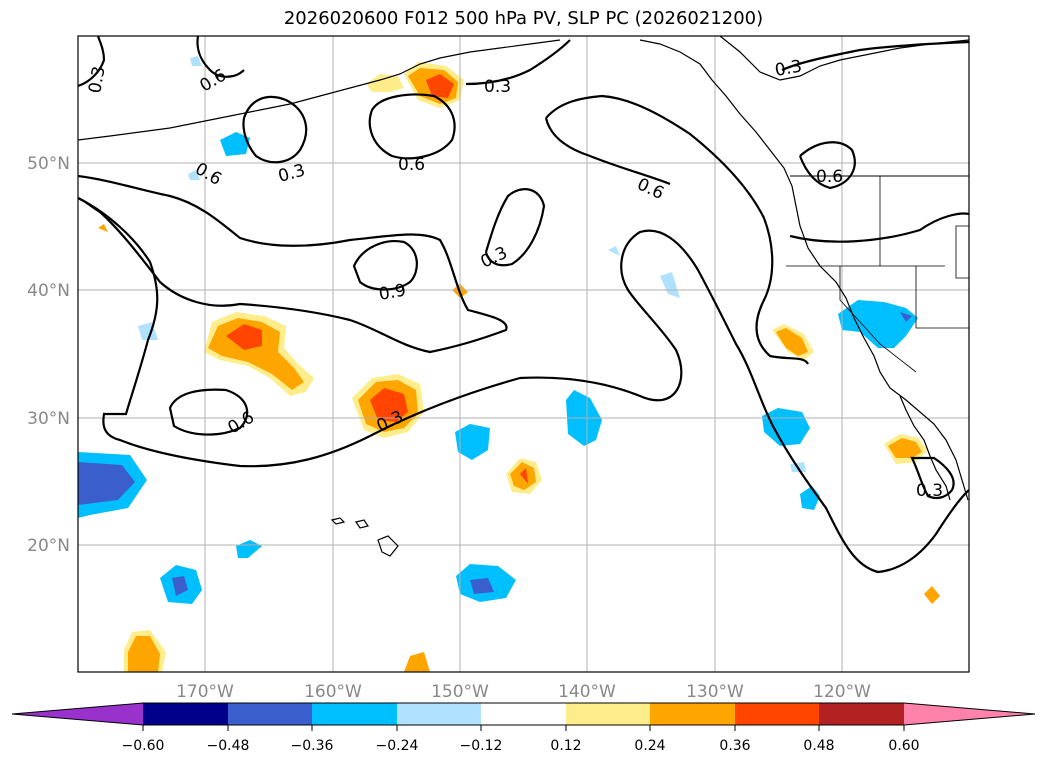 This screenshot has width=1047, height=765. What do you see at coordinates (48, 355) in the screenshot?
I see `lat-axis-labels: 20°N 30°N 40°N 50°N` at bounding box center [48, 355].